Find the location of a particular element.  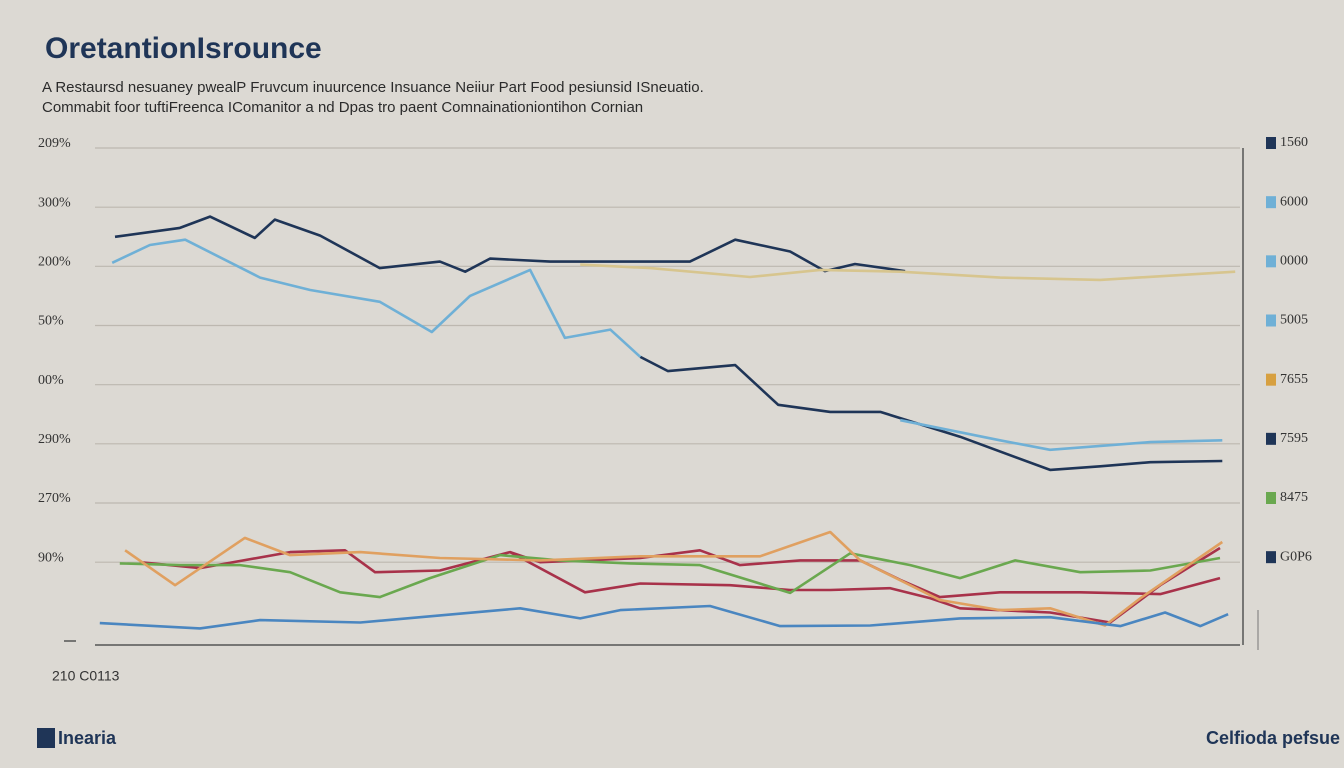

y2-tick-label: 5005 is located at coordinates (1294, 320).